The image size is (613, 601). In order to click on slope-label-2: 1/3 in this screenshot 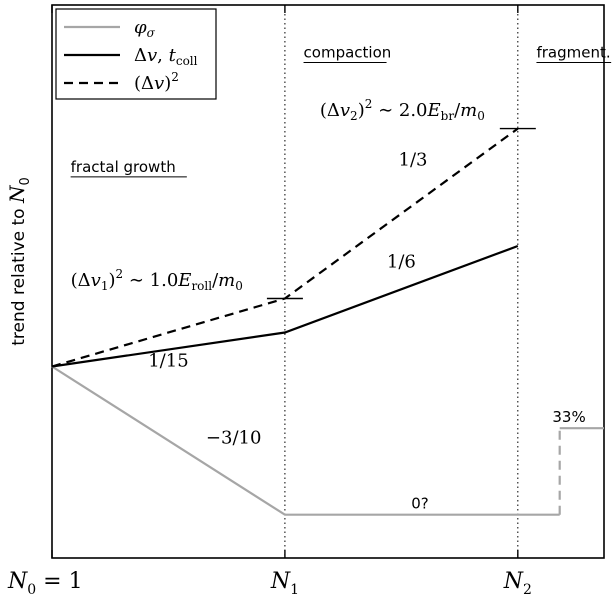, I will do `click(413, 160)`.